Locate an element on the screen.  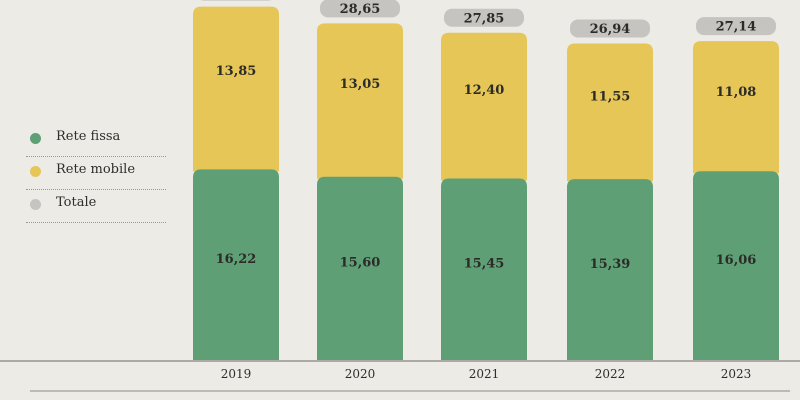
bar-rete-fissa-2019 is located at coordinates (236, 264).